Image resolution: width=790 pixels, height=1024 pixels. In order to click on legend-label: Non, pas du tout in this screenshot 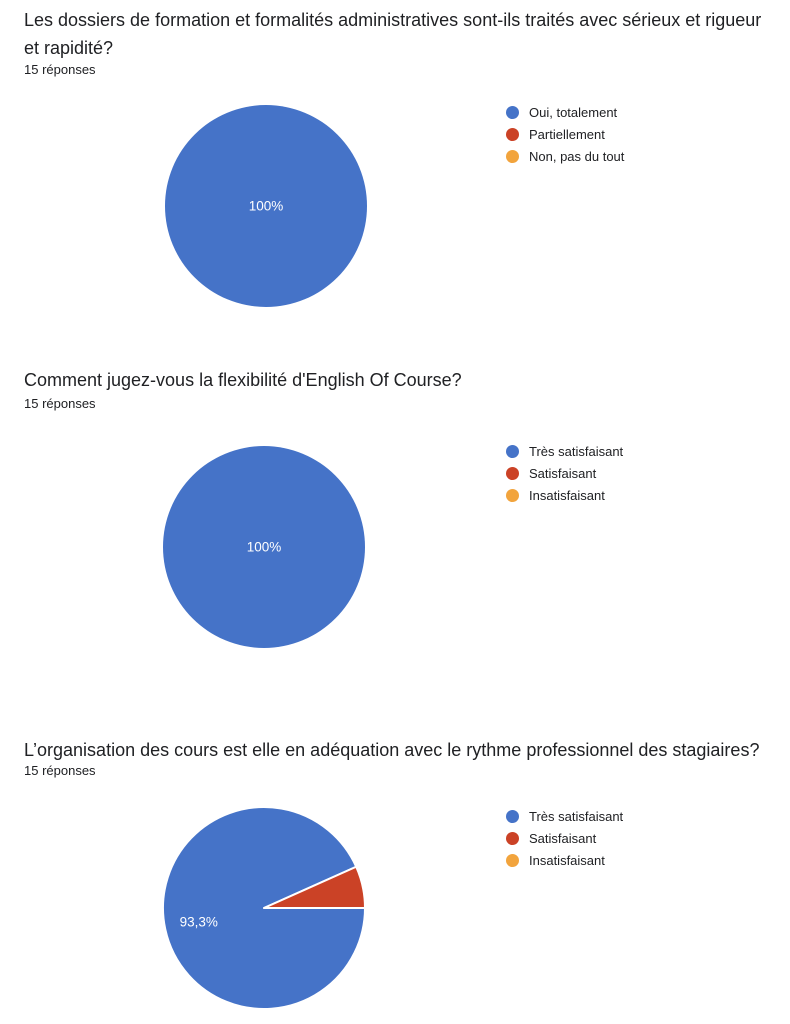, I will do `click(577, 156)`.